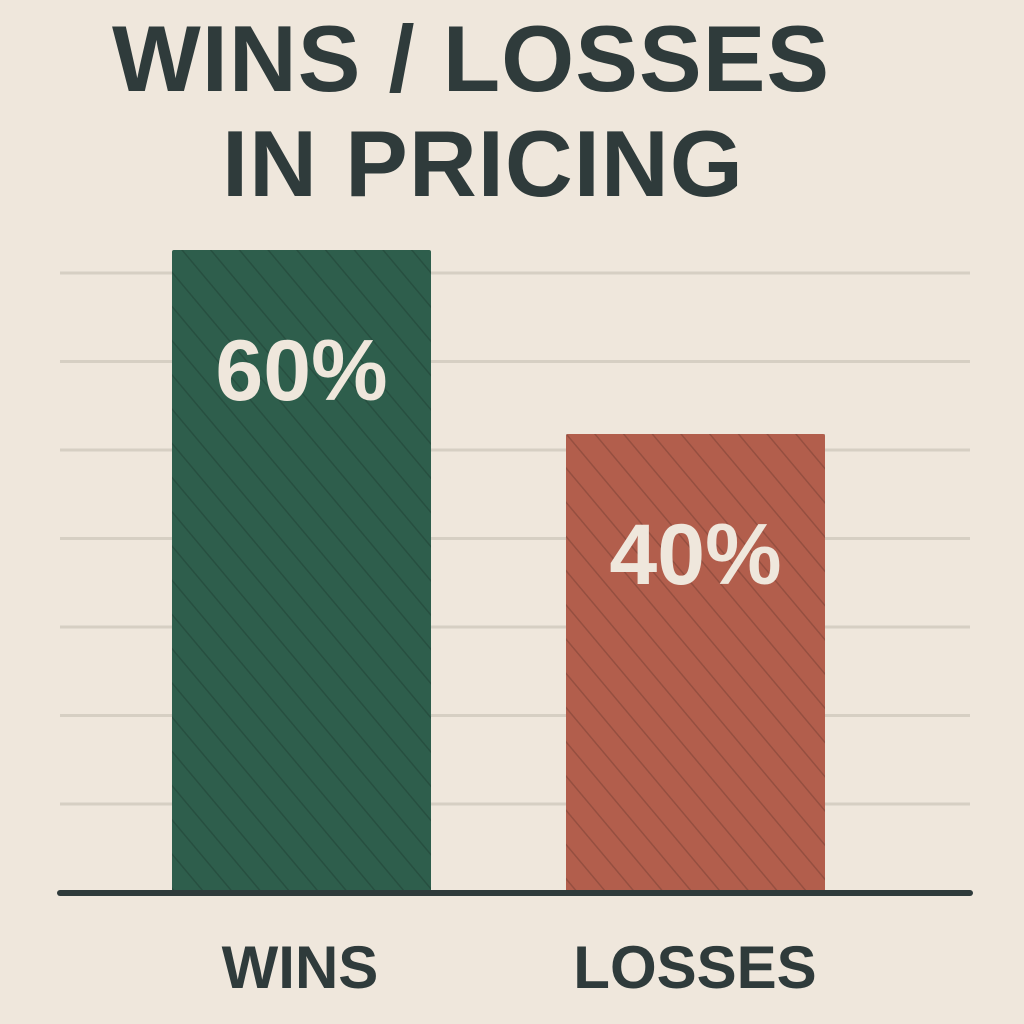 This screenshot has width=1024, height=1024. Describe the element at coordinates (301, 371) in the screenshot. I see `data-label: 60%` at that location.